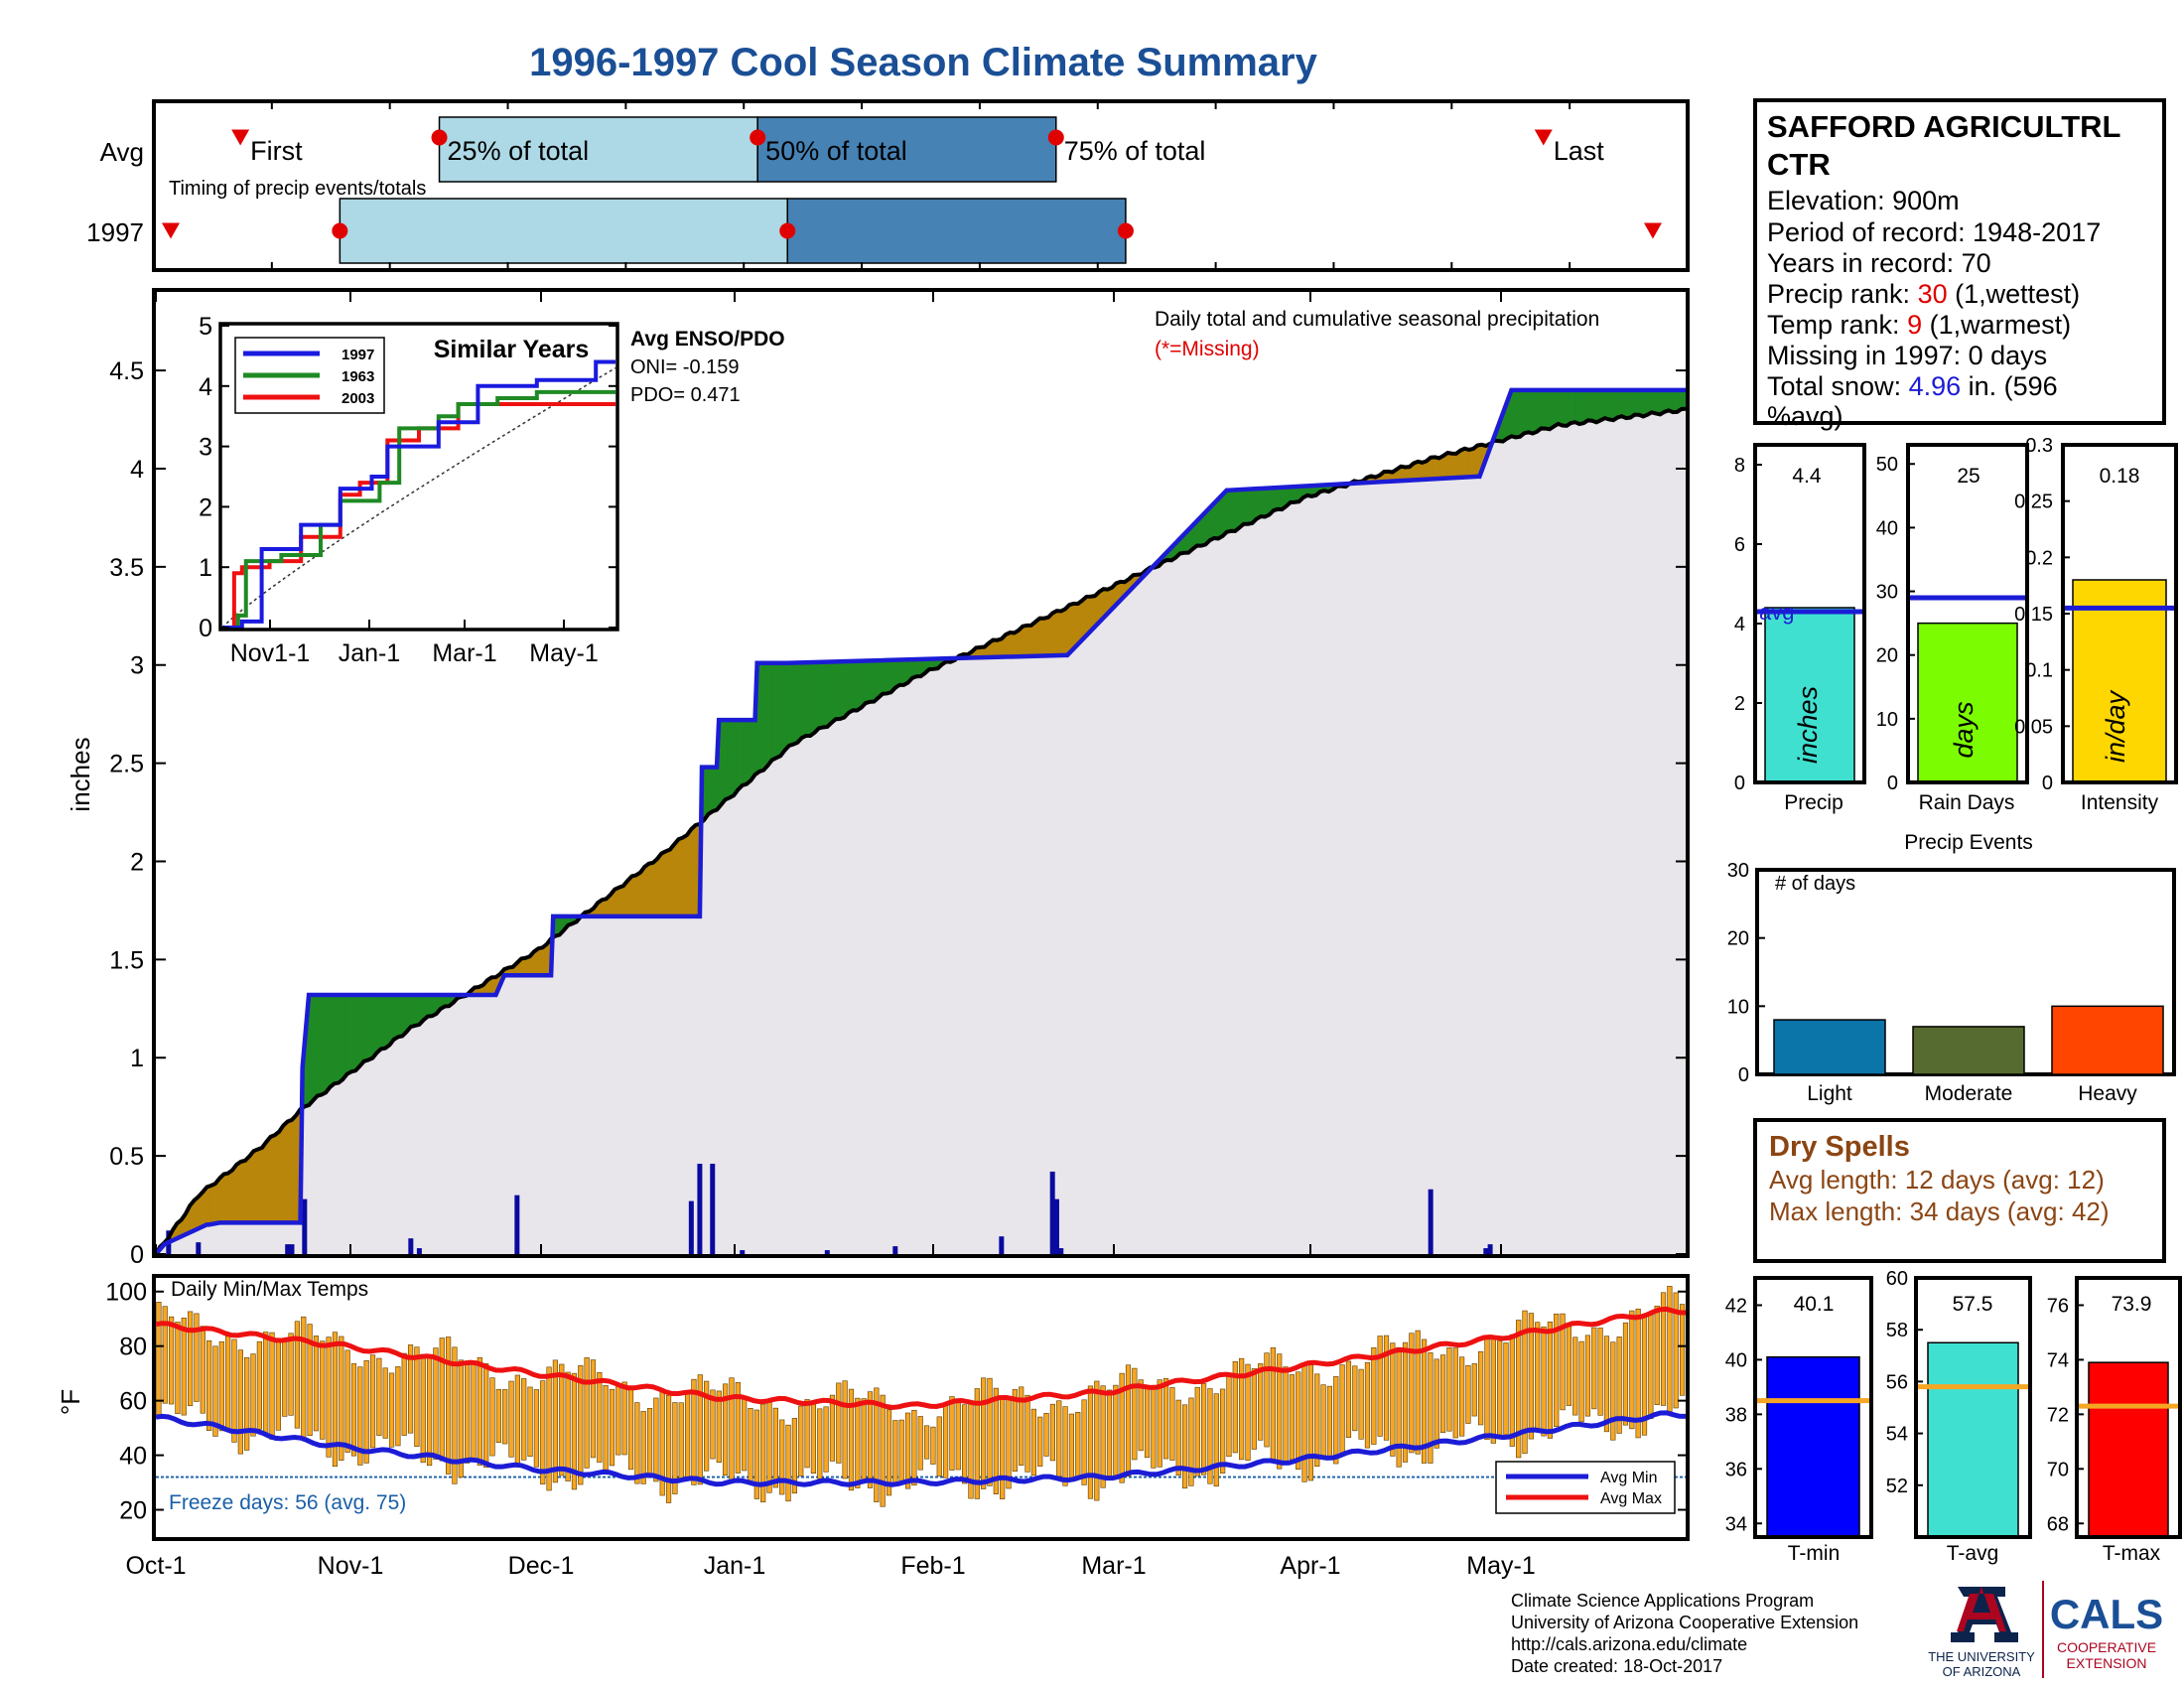 The image size is (2184, 1688). Describe the element at coordinates (205, 628) in the screenshot. I see `inset-y-tick-label: 0` at that location.